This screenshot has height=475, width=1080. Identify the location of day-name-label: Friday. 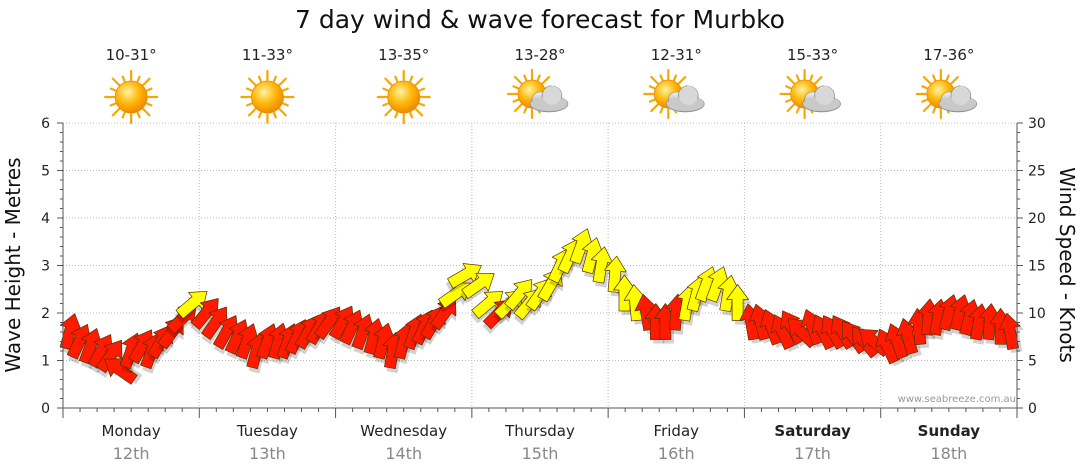
(677, 431).